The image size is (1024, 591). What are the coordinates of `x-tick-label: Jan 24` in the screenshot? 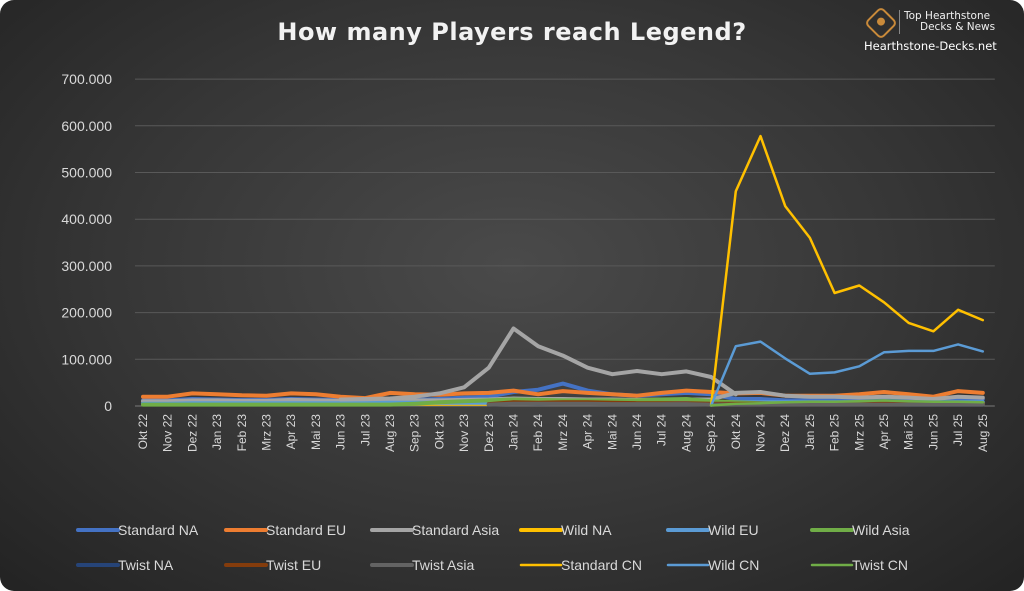 It's located at (514, 432).